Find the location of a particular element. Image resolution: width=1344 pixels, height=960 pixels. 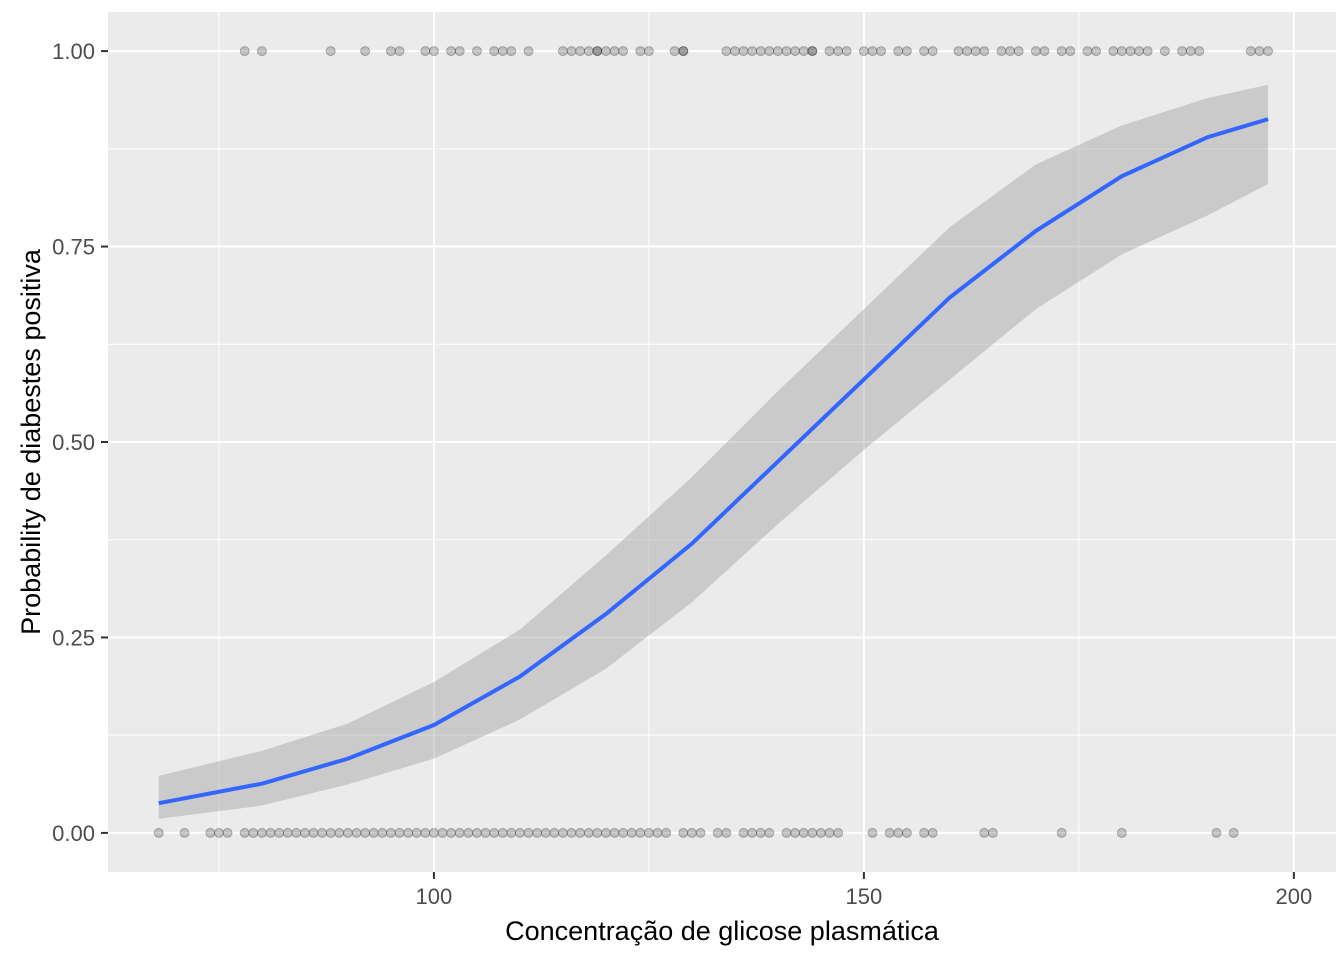

x-tick-label: 200 is located at coordinates (1294, 896).